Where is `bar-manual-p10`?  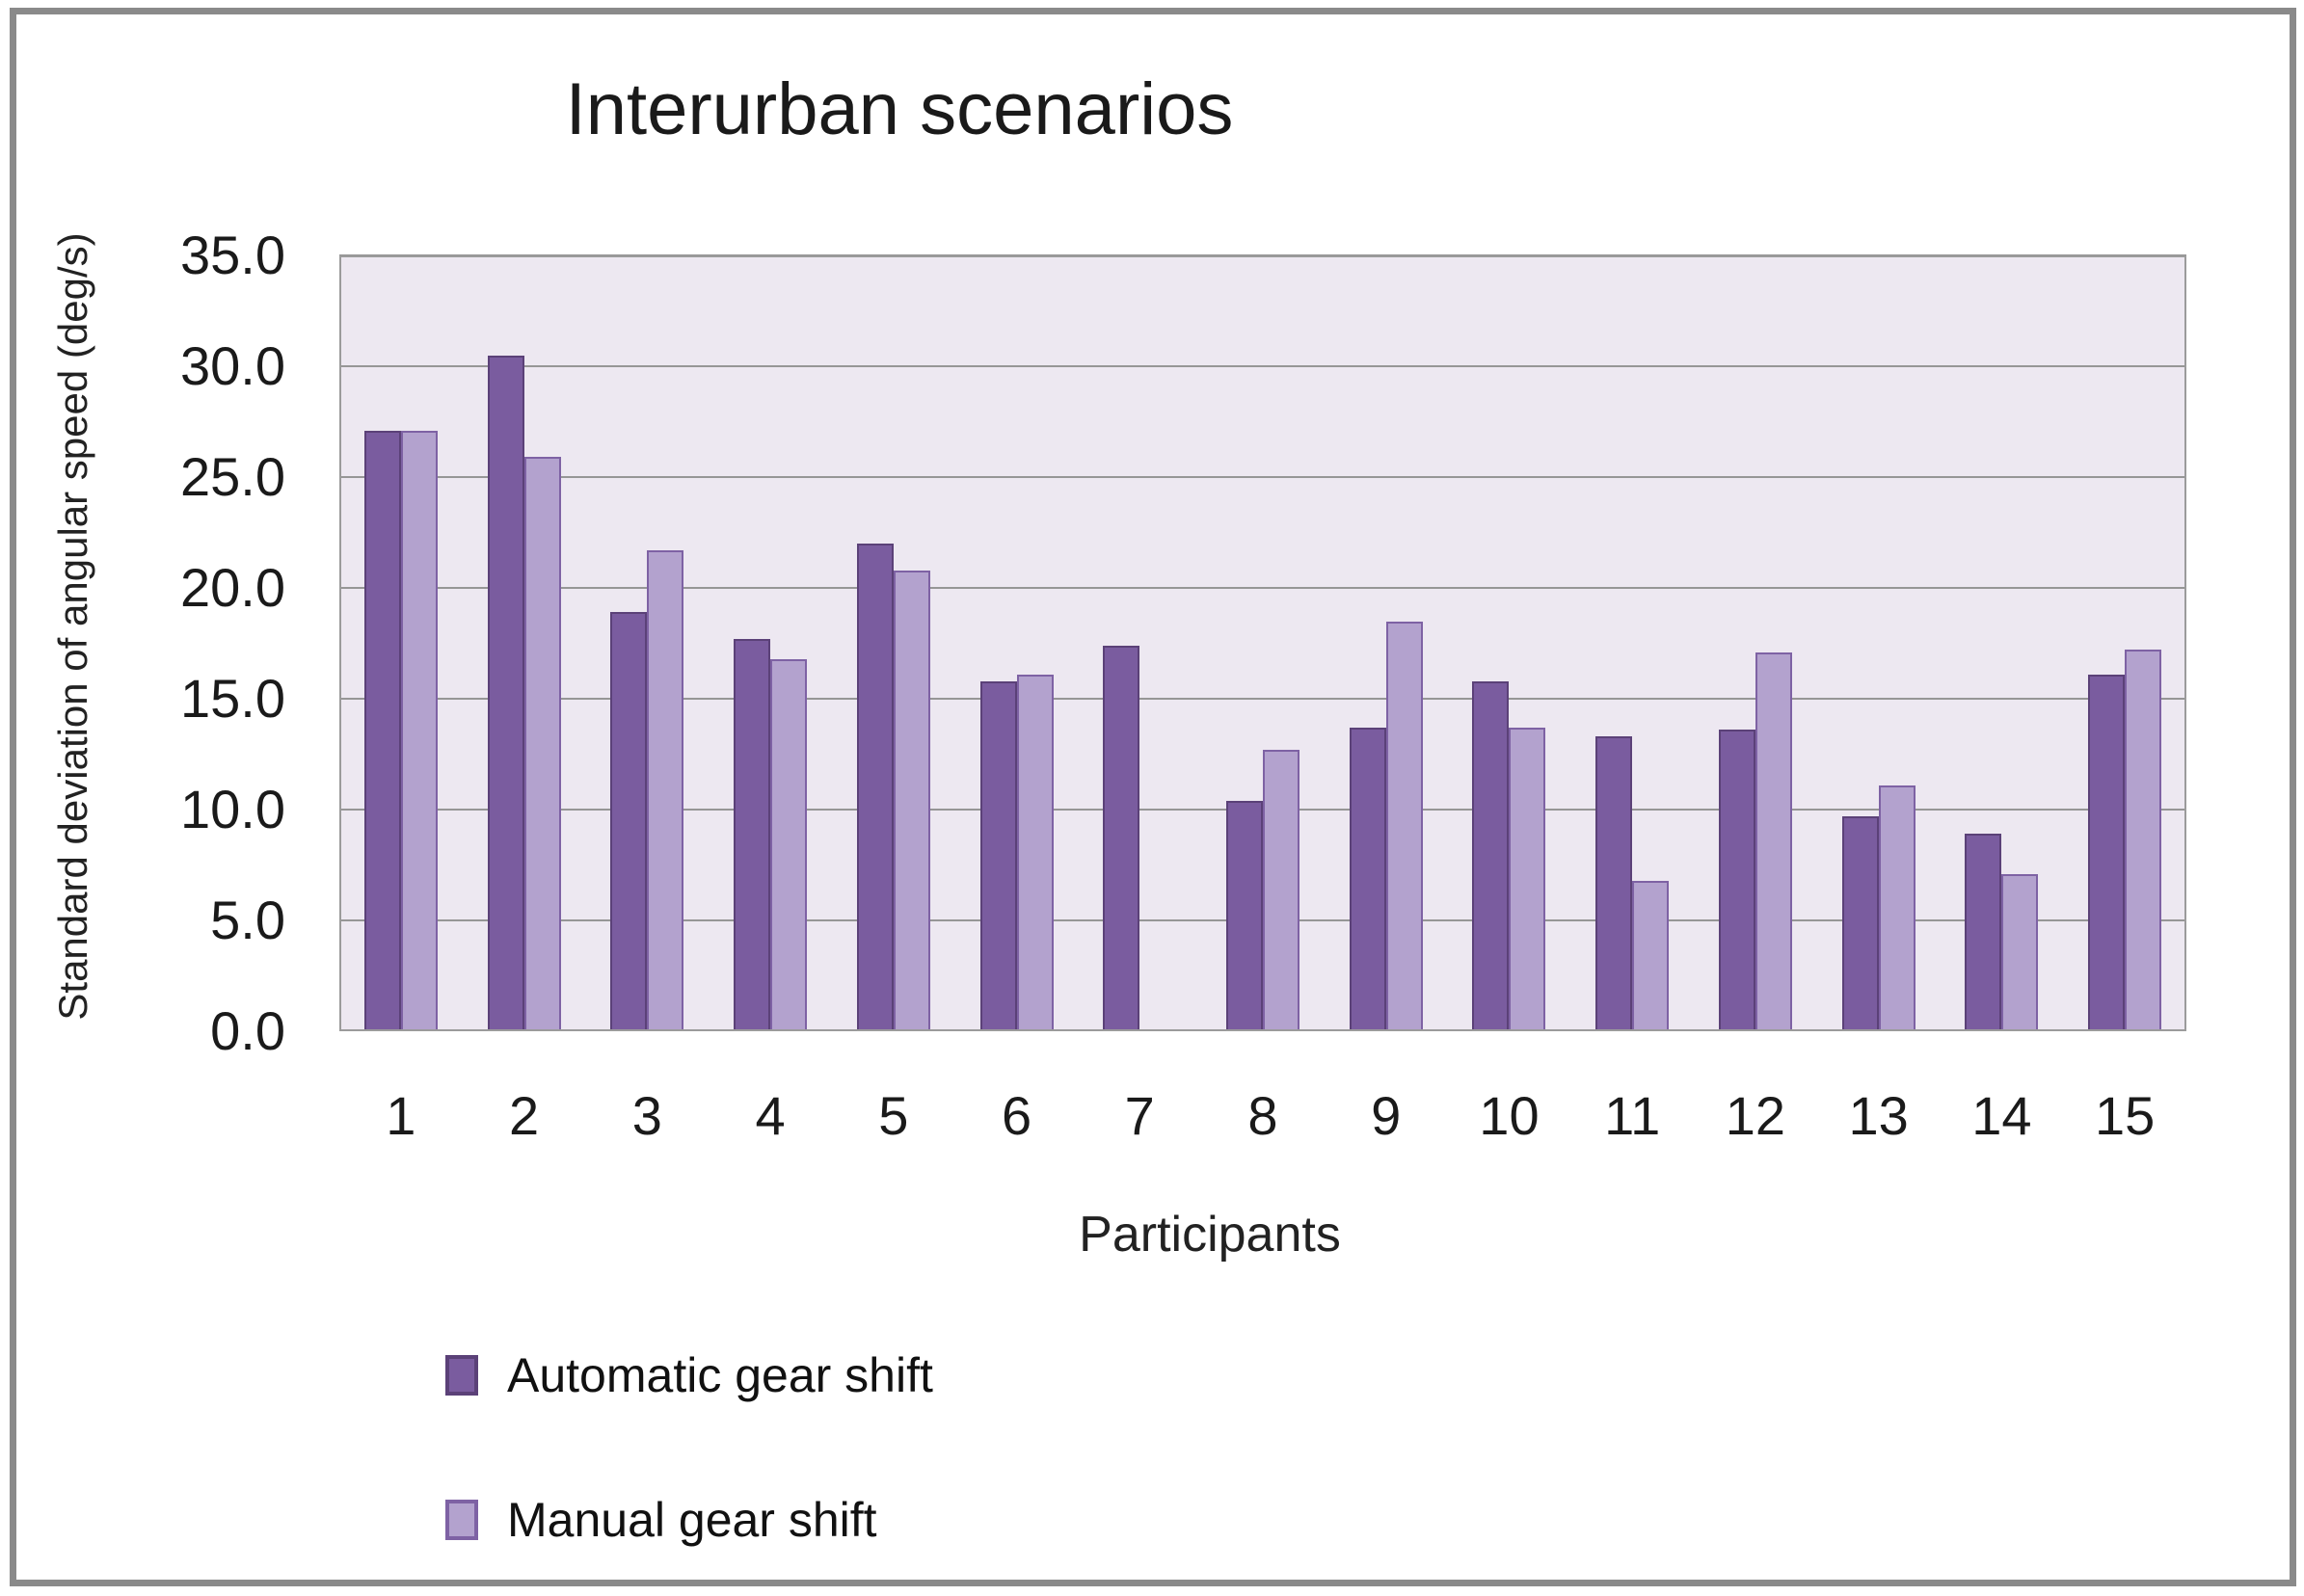 bar-manual-p10 is located at coordinates (1527, 879).